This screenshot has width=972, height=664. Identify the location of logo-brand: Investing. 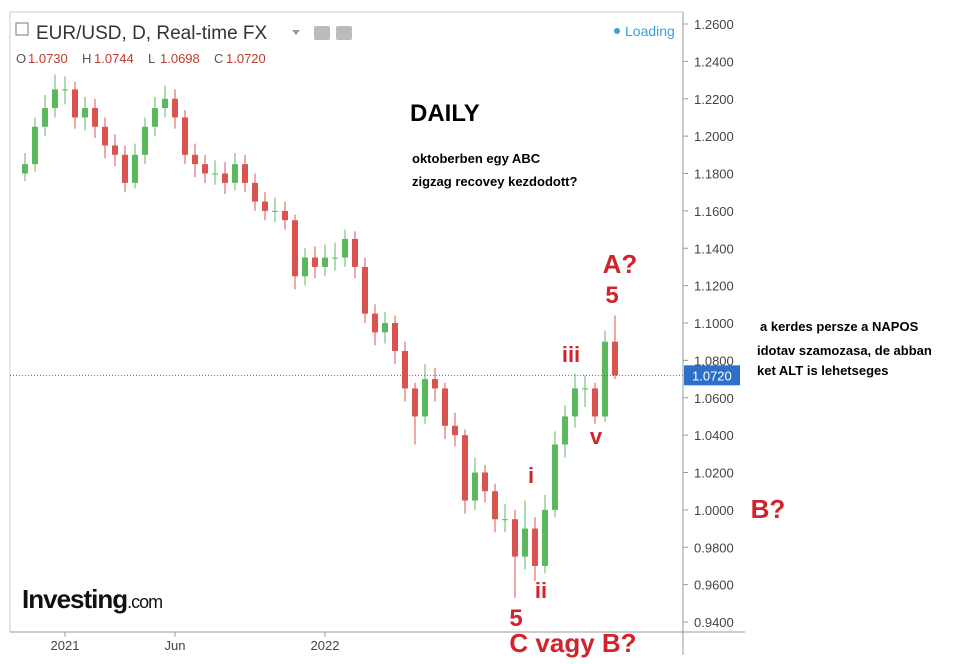
(74, 599).